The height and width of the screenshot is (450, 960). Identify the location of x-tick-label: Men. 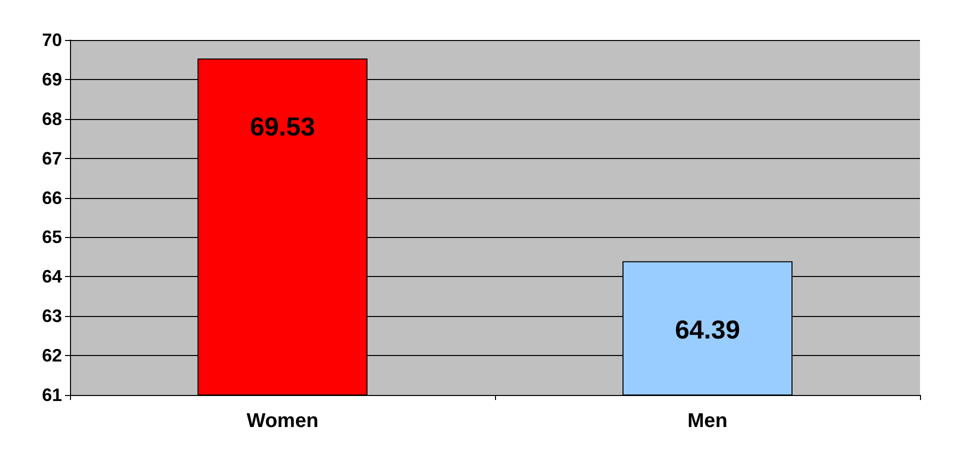
(708, 421).